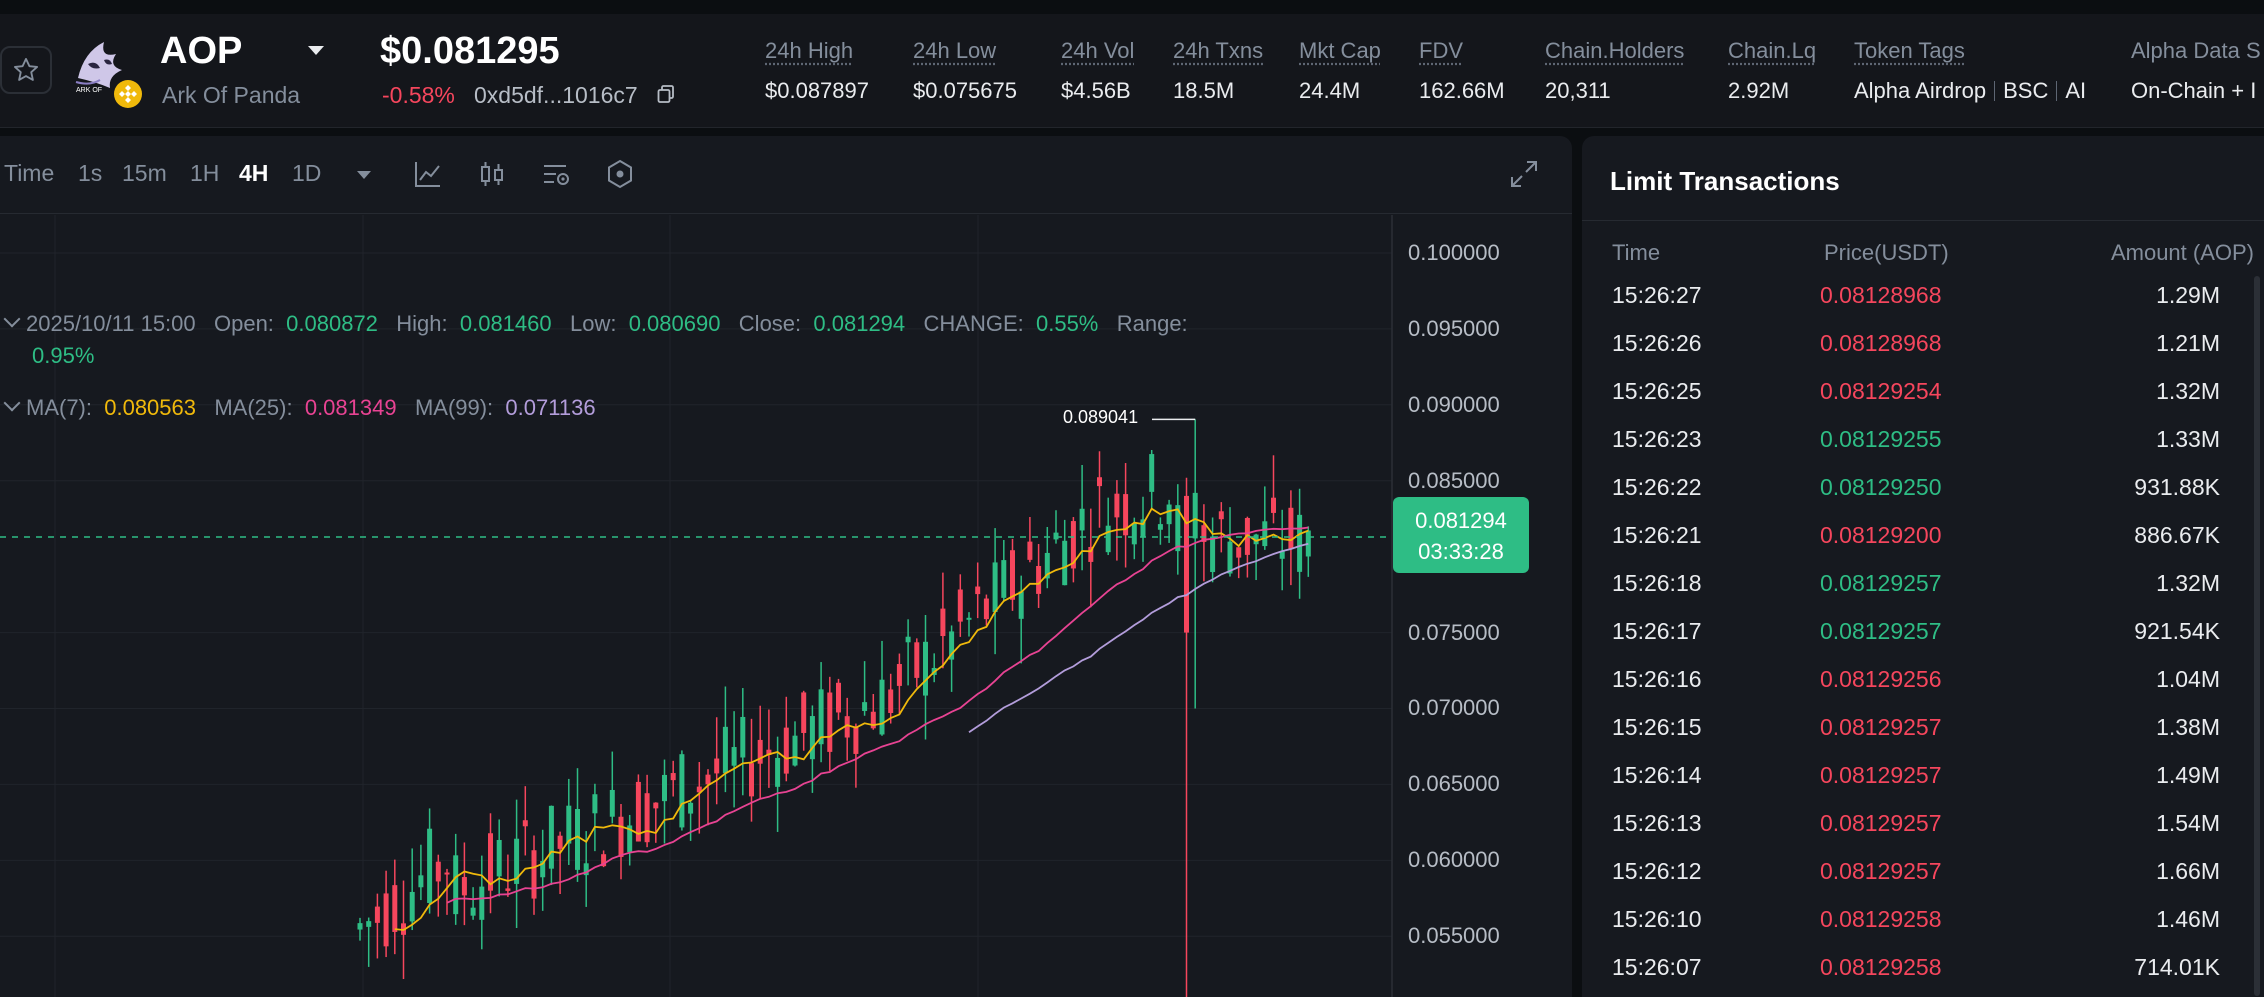 This screenshot has width=2264, height=997. What do you see at coordinates (1923, 738) in the screenshot?
I see `table-row: 15:26:15 0.08129257 1.38M` at bounding box center [1923, 738].